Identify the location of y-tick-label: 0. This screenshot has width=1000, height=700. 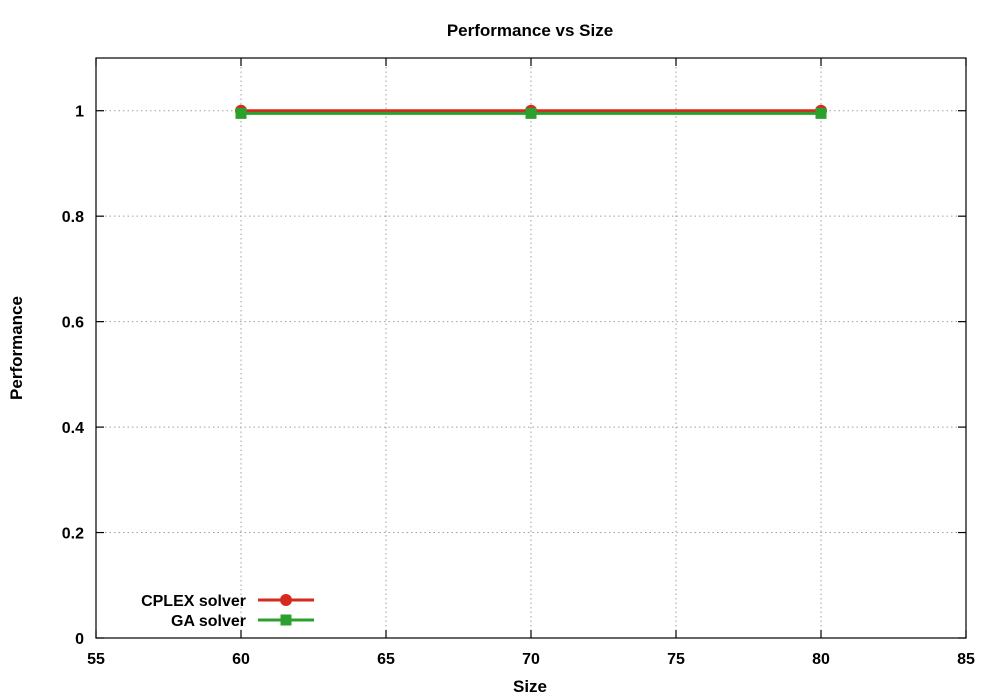
(79, 639).